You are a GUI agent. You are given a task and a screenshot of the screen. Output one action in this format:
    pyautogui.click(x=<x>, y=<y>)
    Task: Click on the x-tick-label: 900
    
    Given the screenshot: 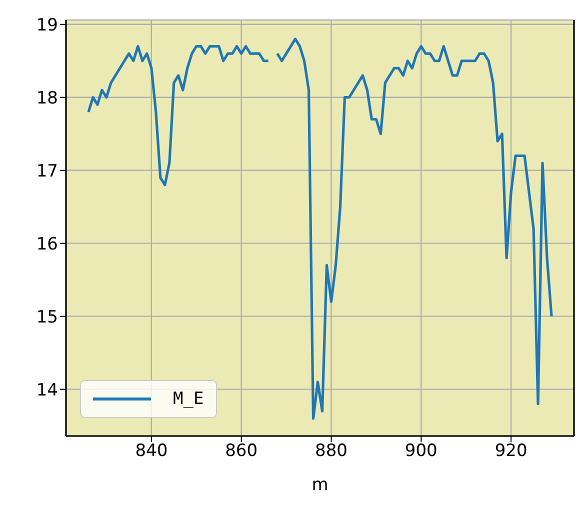 What is the action you would take?
    pyautogui.click(x=421, y=451)
    